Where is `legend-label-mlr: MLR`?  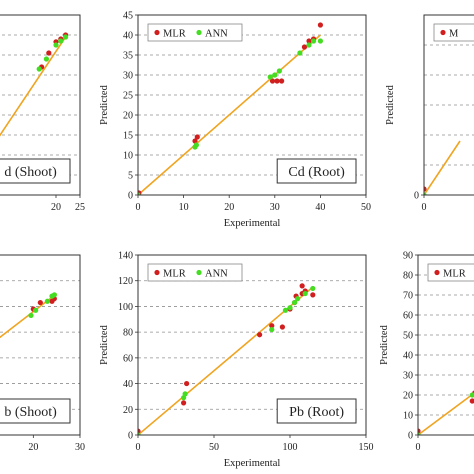 legend-label-mlr: MLR is located at coordinates (174, 34).